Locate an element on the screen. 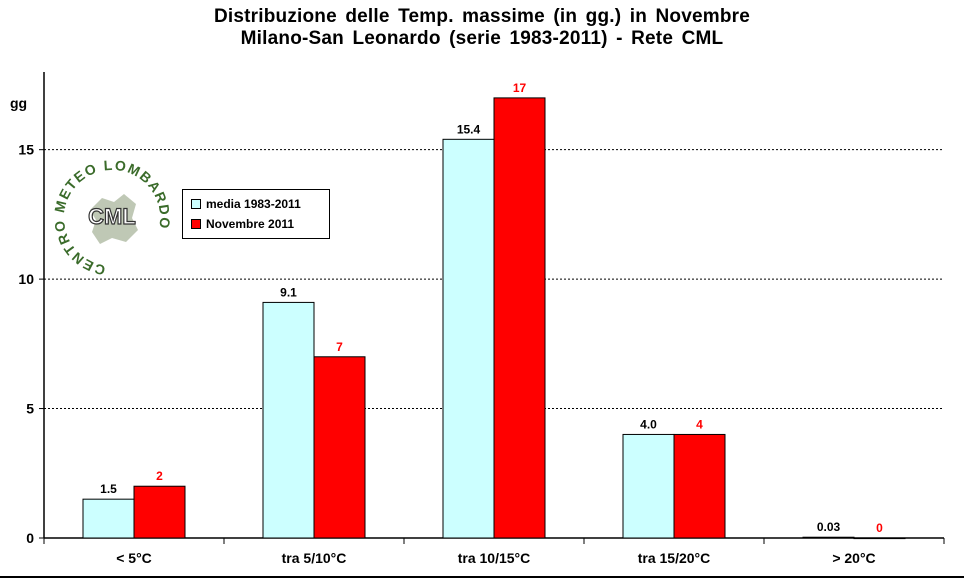  legend-item: media 1983-2011 is located at coordinates (260, 204).